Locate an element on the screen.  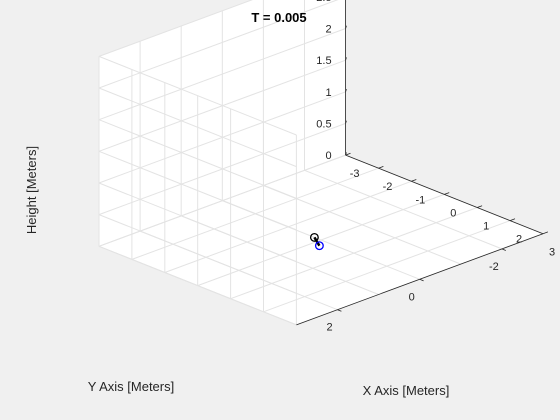
y-tick-label: -2 is located at coordinates (494, 267).